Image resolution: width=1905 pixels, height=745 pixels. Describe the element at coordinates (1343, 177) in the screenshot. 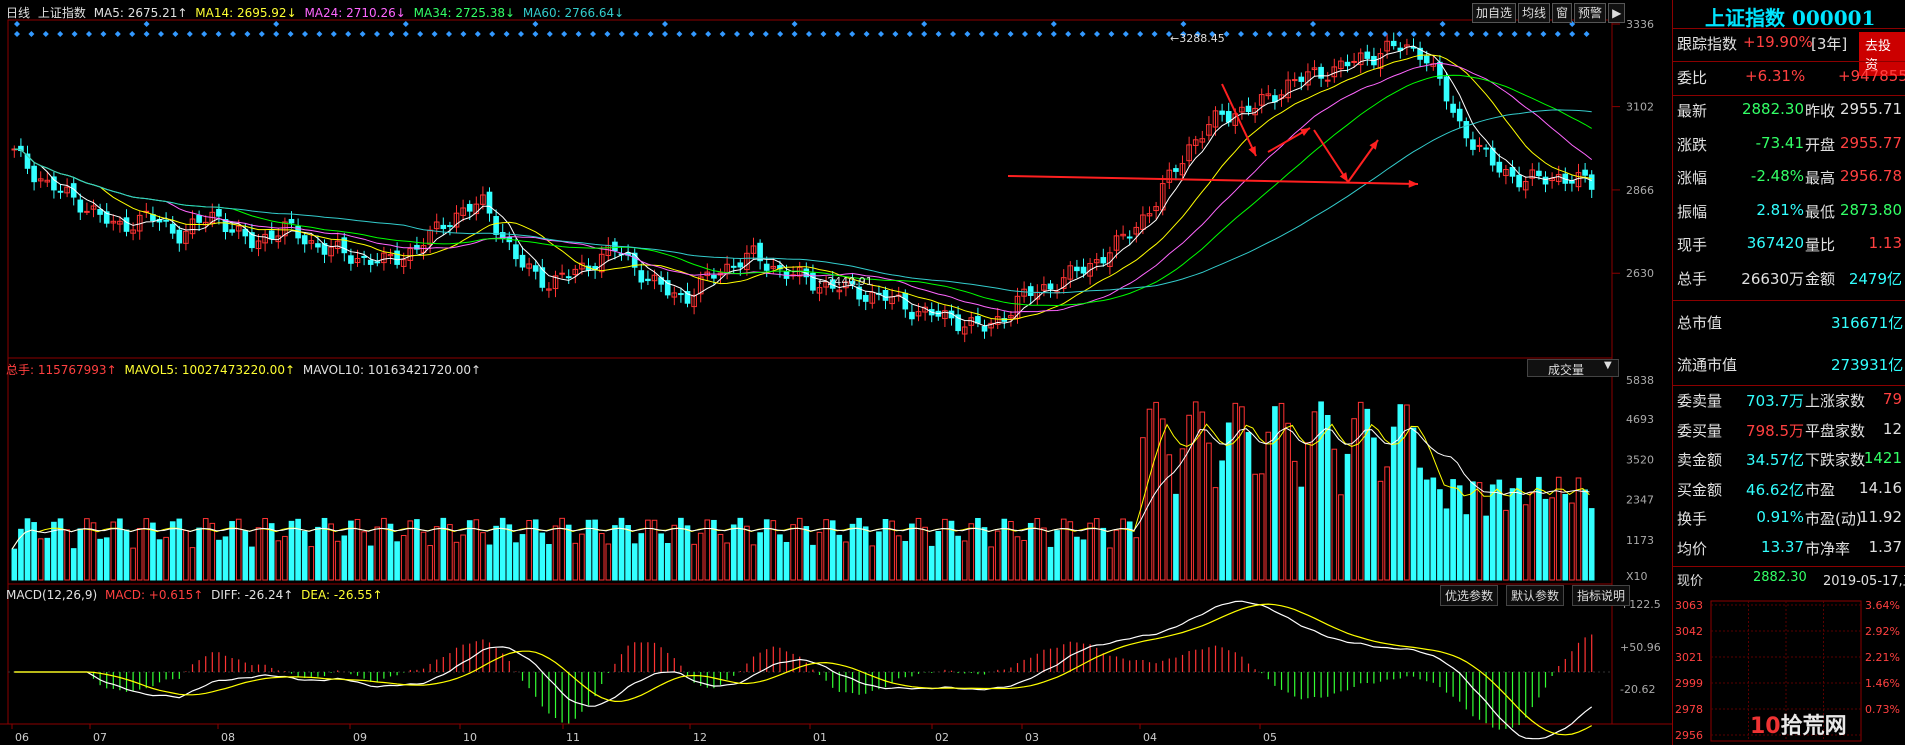

I see `down-arrow-2-head` at that location.